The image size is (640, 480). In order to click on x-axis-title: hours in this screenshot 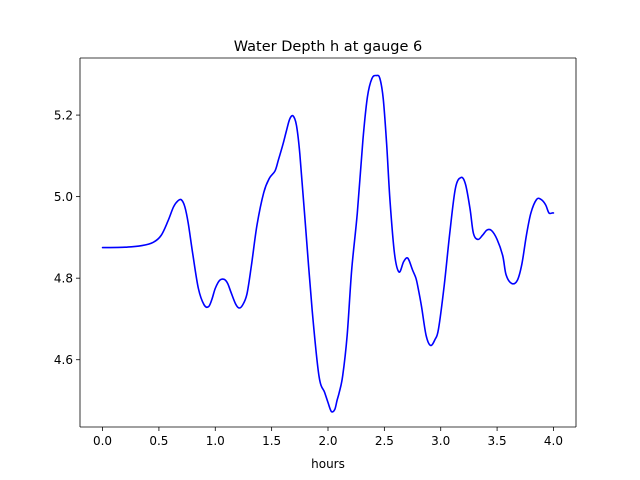, I will do `click(328, 464)`.